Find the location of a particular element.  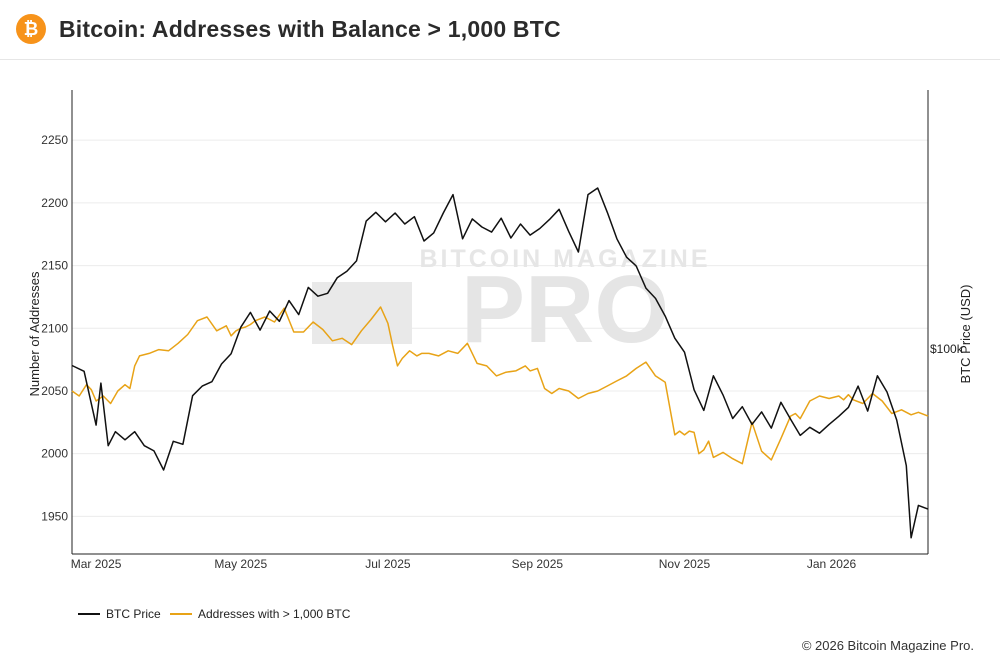

x-tick-label: Jan 2026 is located at coordinates (832, 564).